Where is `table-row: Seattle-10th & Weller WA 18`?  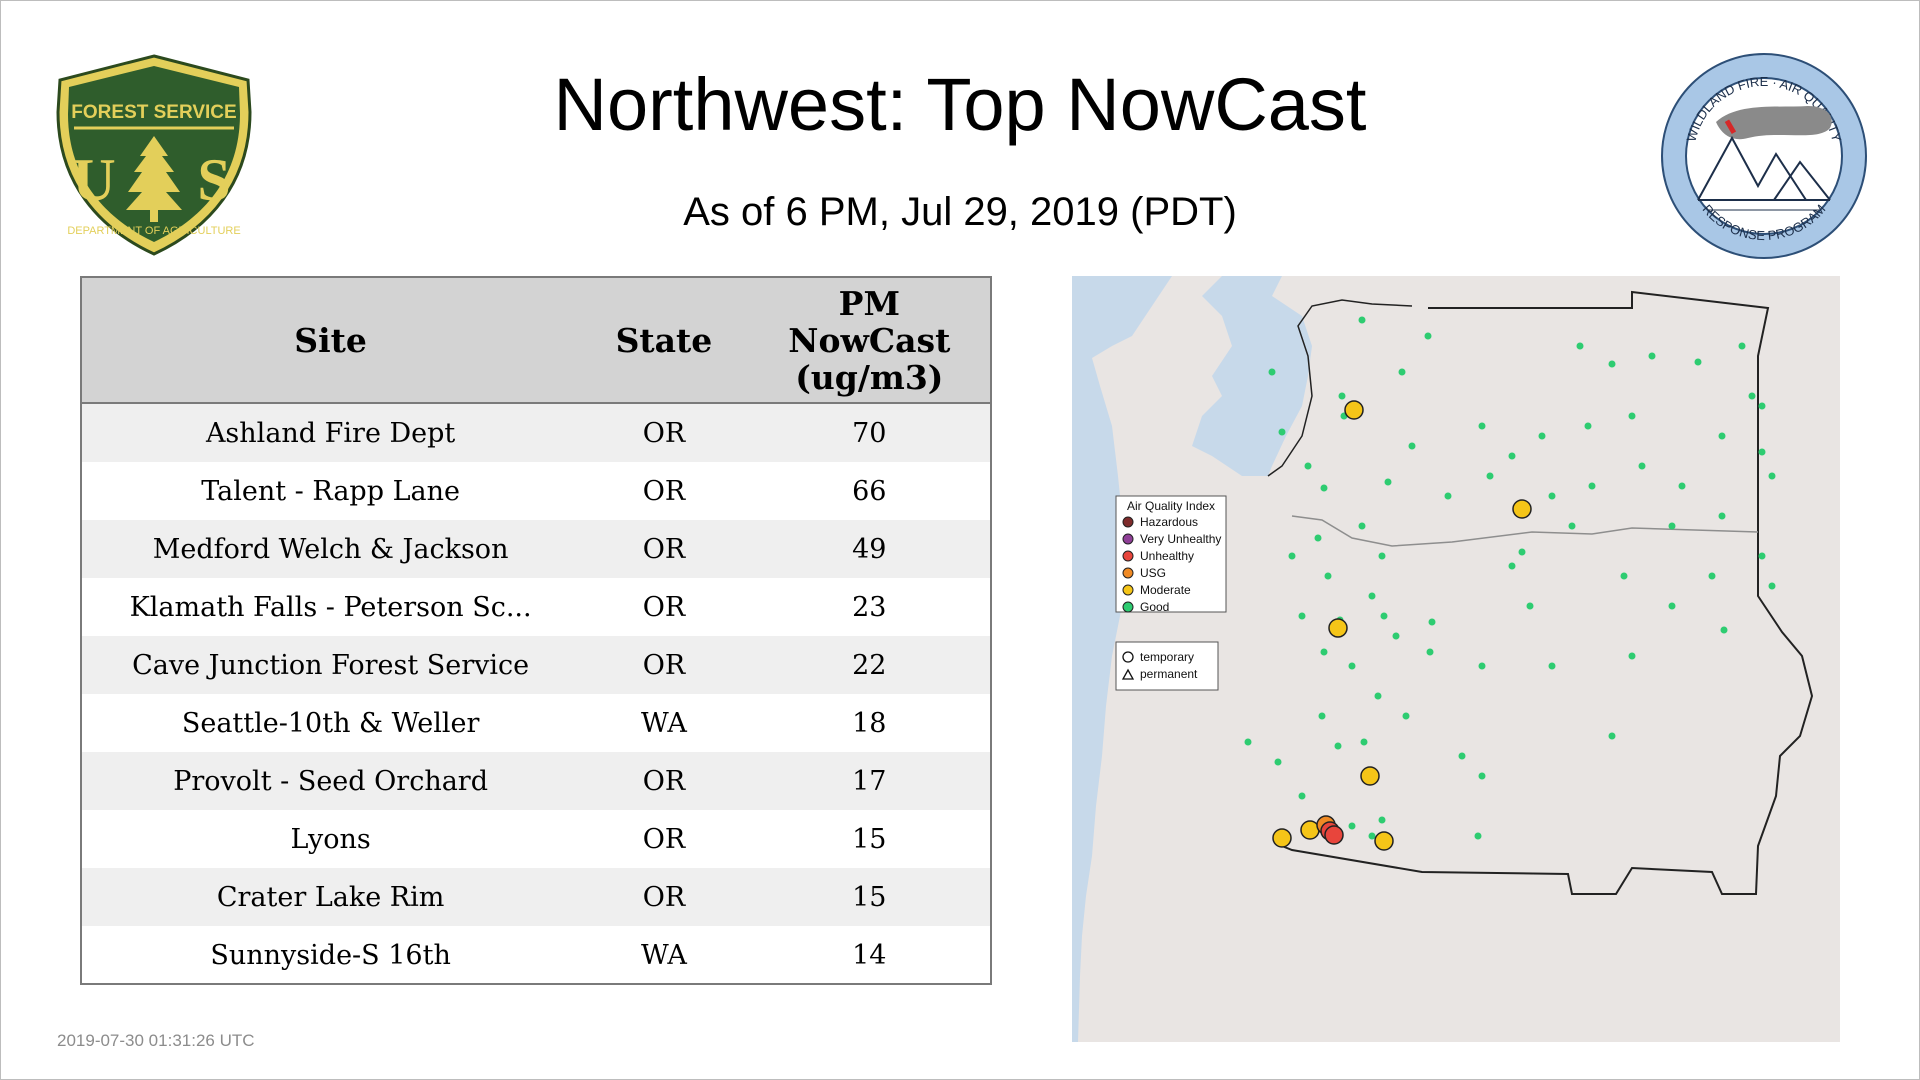
table-row: Seattle-10th & Weller WA 18 is located at coordinates (536, 723).